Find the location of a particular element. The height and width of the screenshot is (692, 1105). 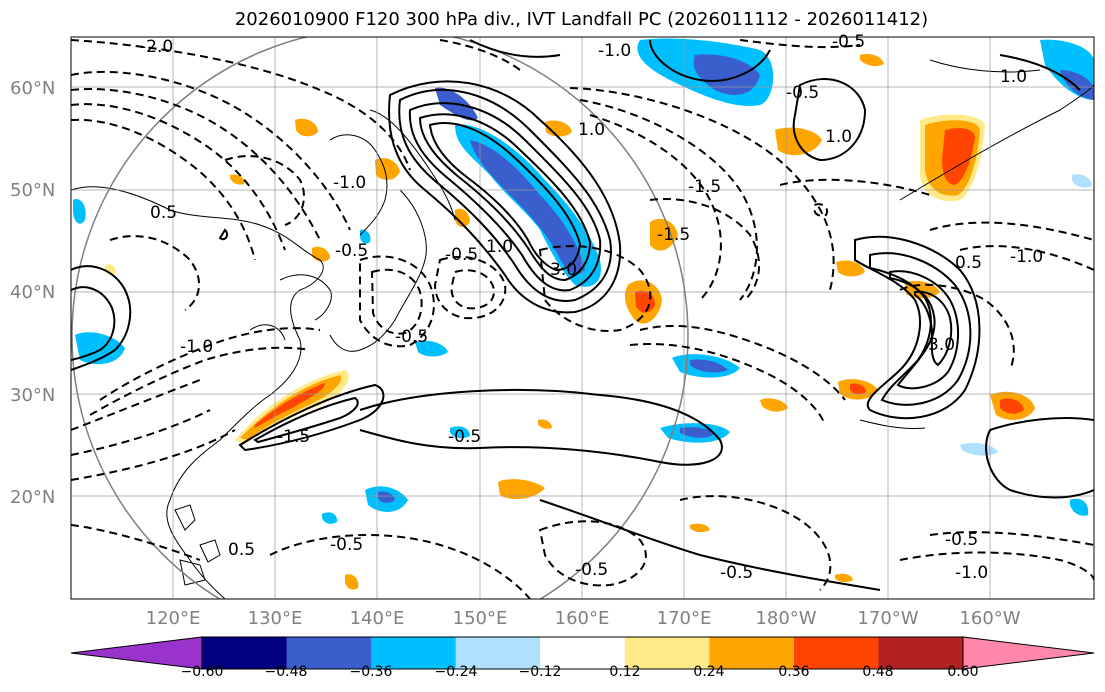

colorbar-max-arrow is located at coordinates (1028, 653).